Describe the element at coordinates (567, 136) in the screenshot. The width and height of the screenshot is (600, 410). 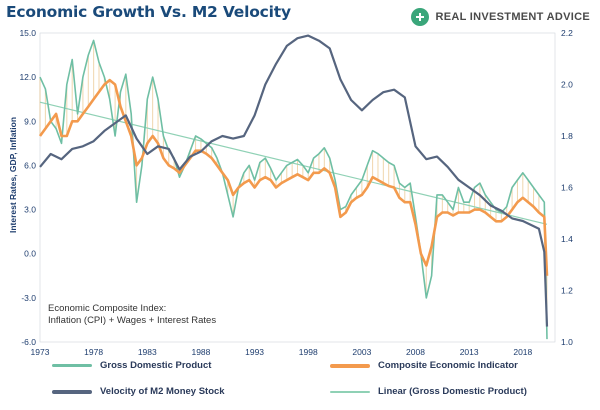
I see `y2-tick-label: 1.8` at that location.